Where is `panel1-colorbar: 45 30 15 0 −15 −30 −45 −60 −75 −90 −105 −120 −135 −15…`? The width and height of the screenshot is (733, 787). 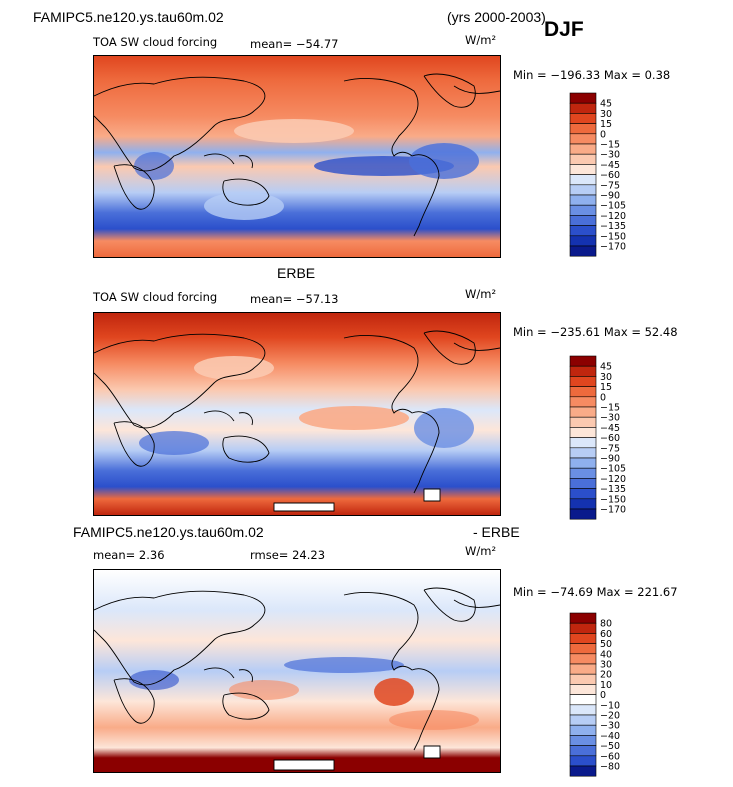
panel1-colorbar: 45 30 15 0 −15 −30 −45 −60 −75 −90 −105 −120 −135 −15… is located at coordinates (618, 177).